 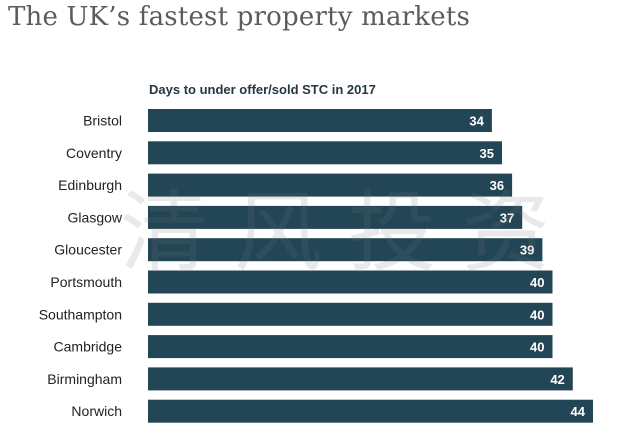 What do you see at coordinates (88, 347) in the screenshot?
I see `category-label-cambridge: Cambridge` at bounding box center [88, 347].